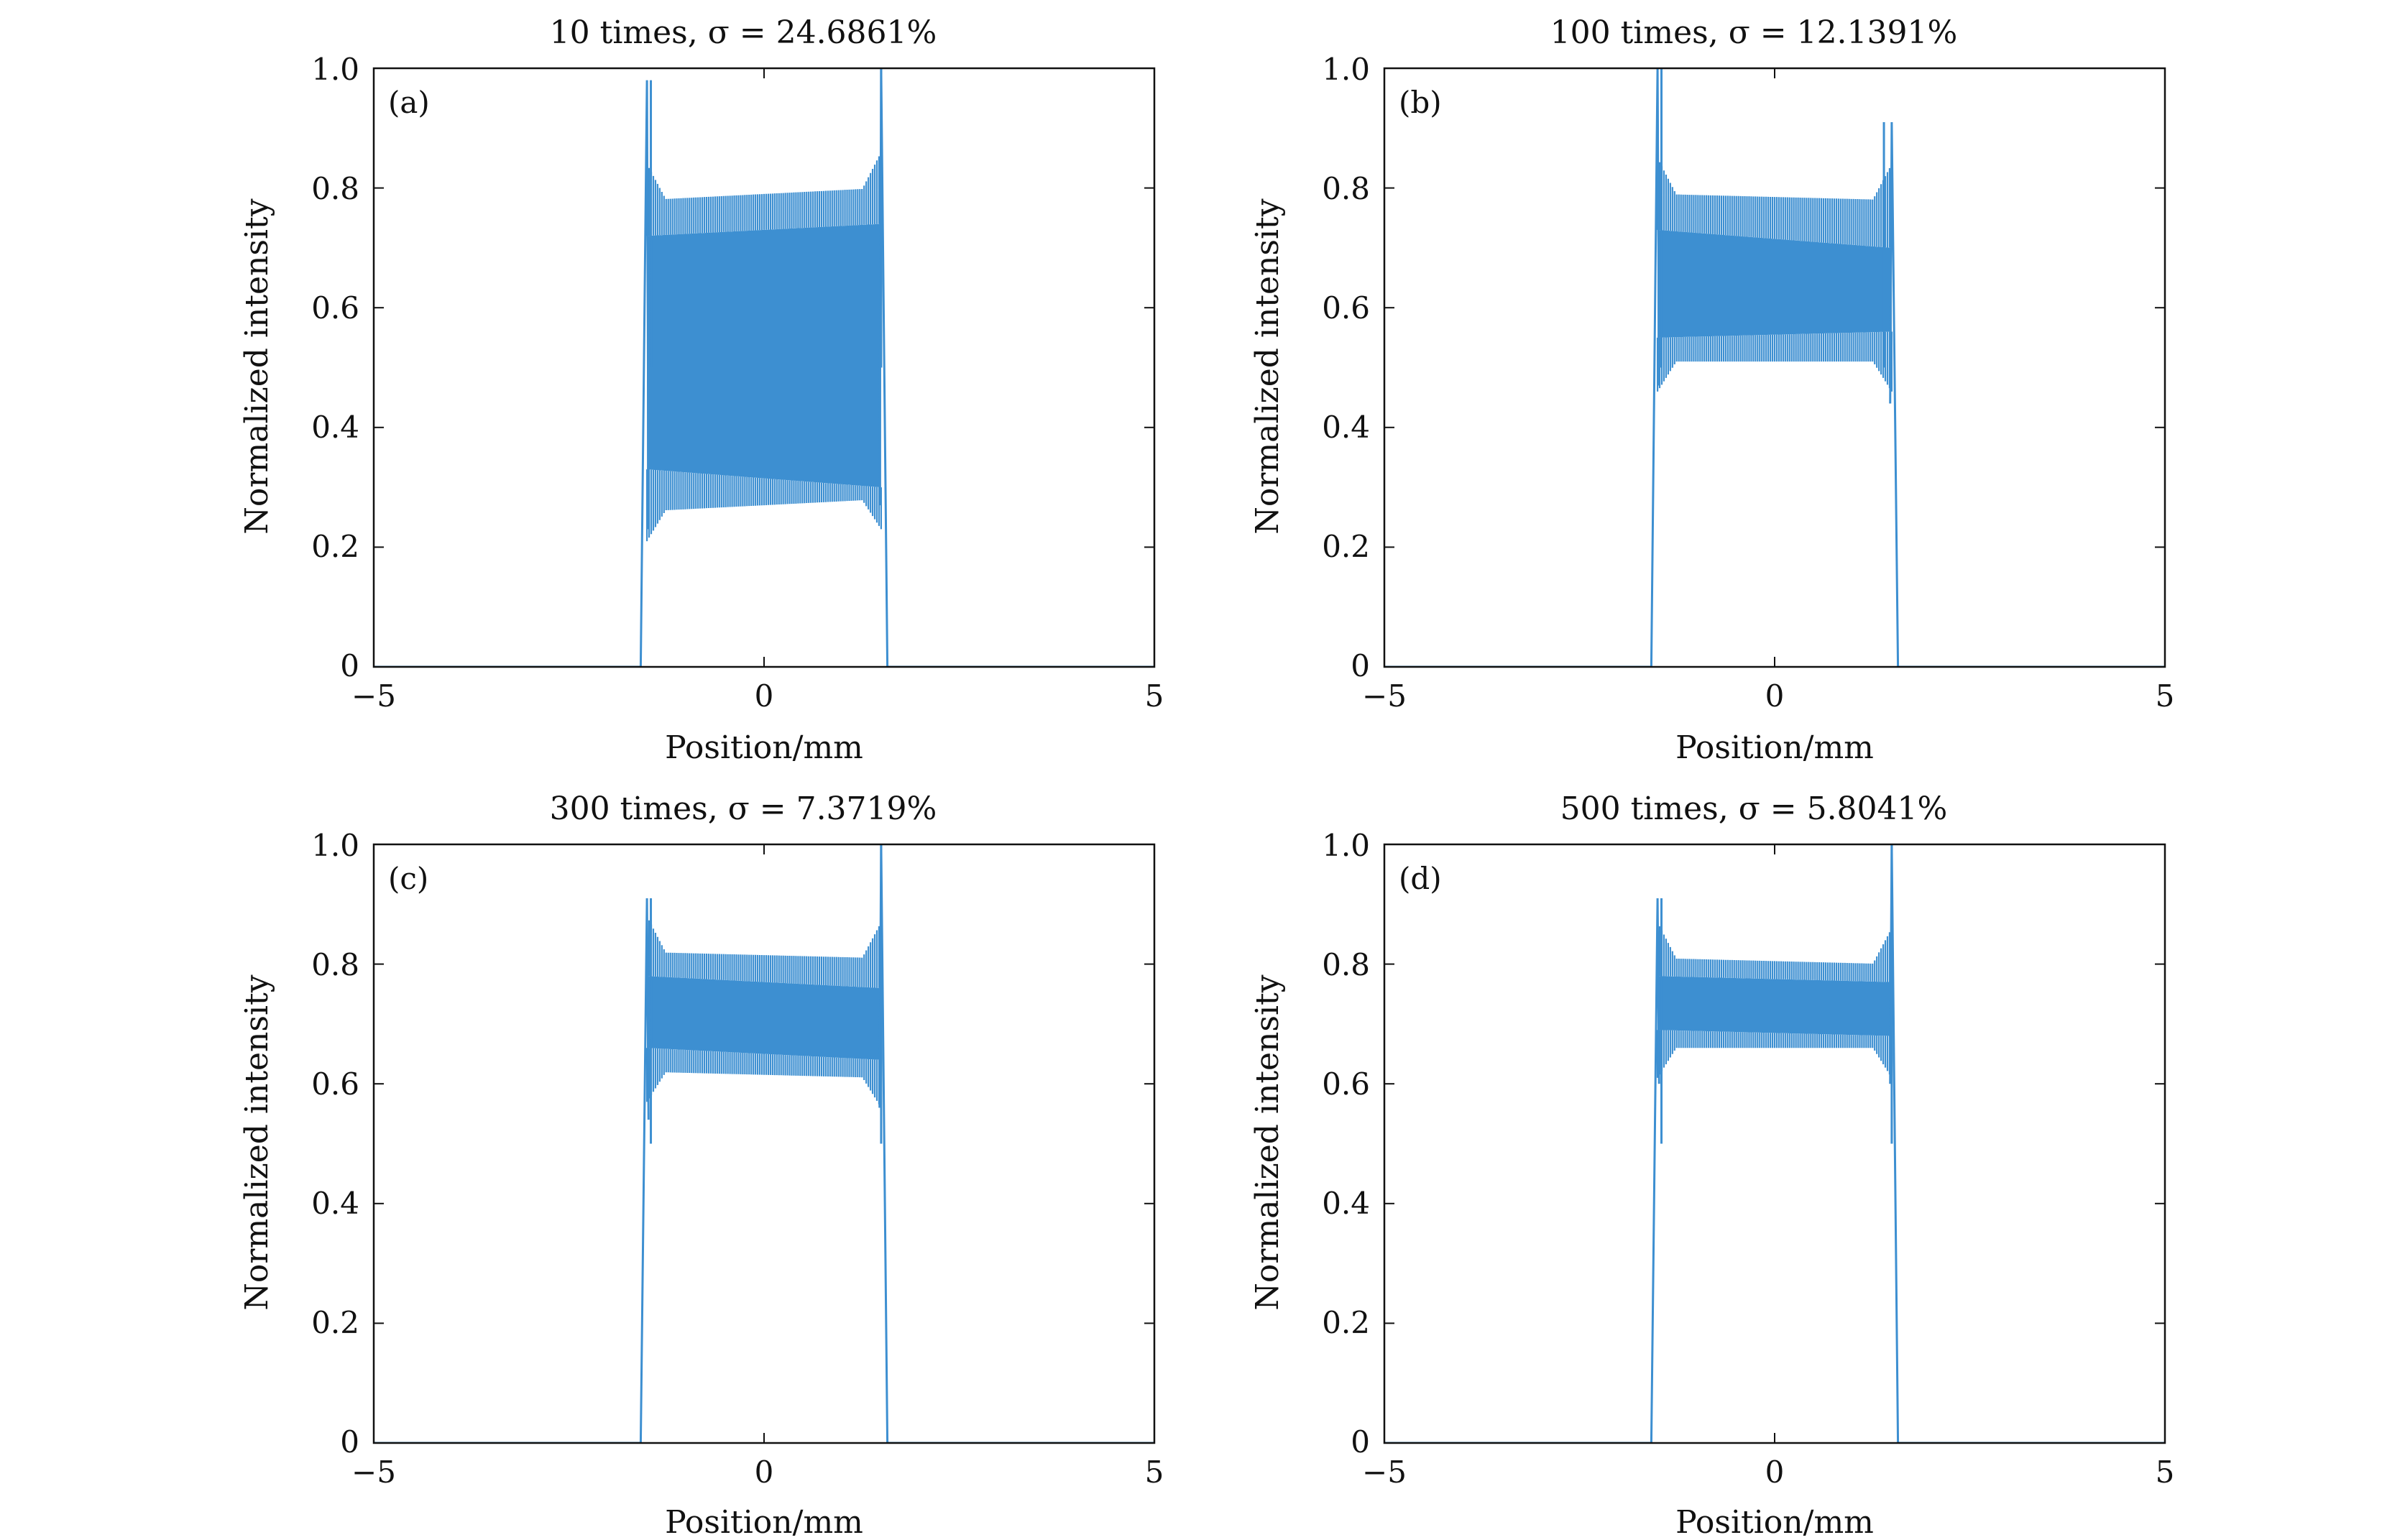 This screenshot has width=2405, height=1540. What do you see at coordinates (408, 879) in the screenshot?
I see `panel-label: (c)` at bounding box center [408, 879].